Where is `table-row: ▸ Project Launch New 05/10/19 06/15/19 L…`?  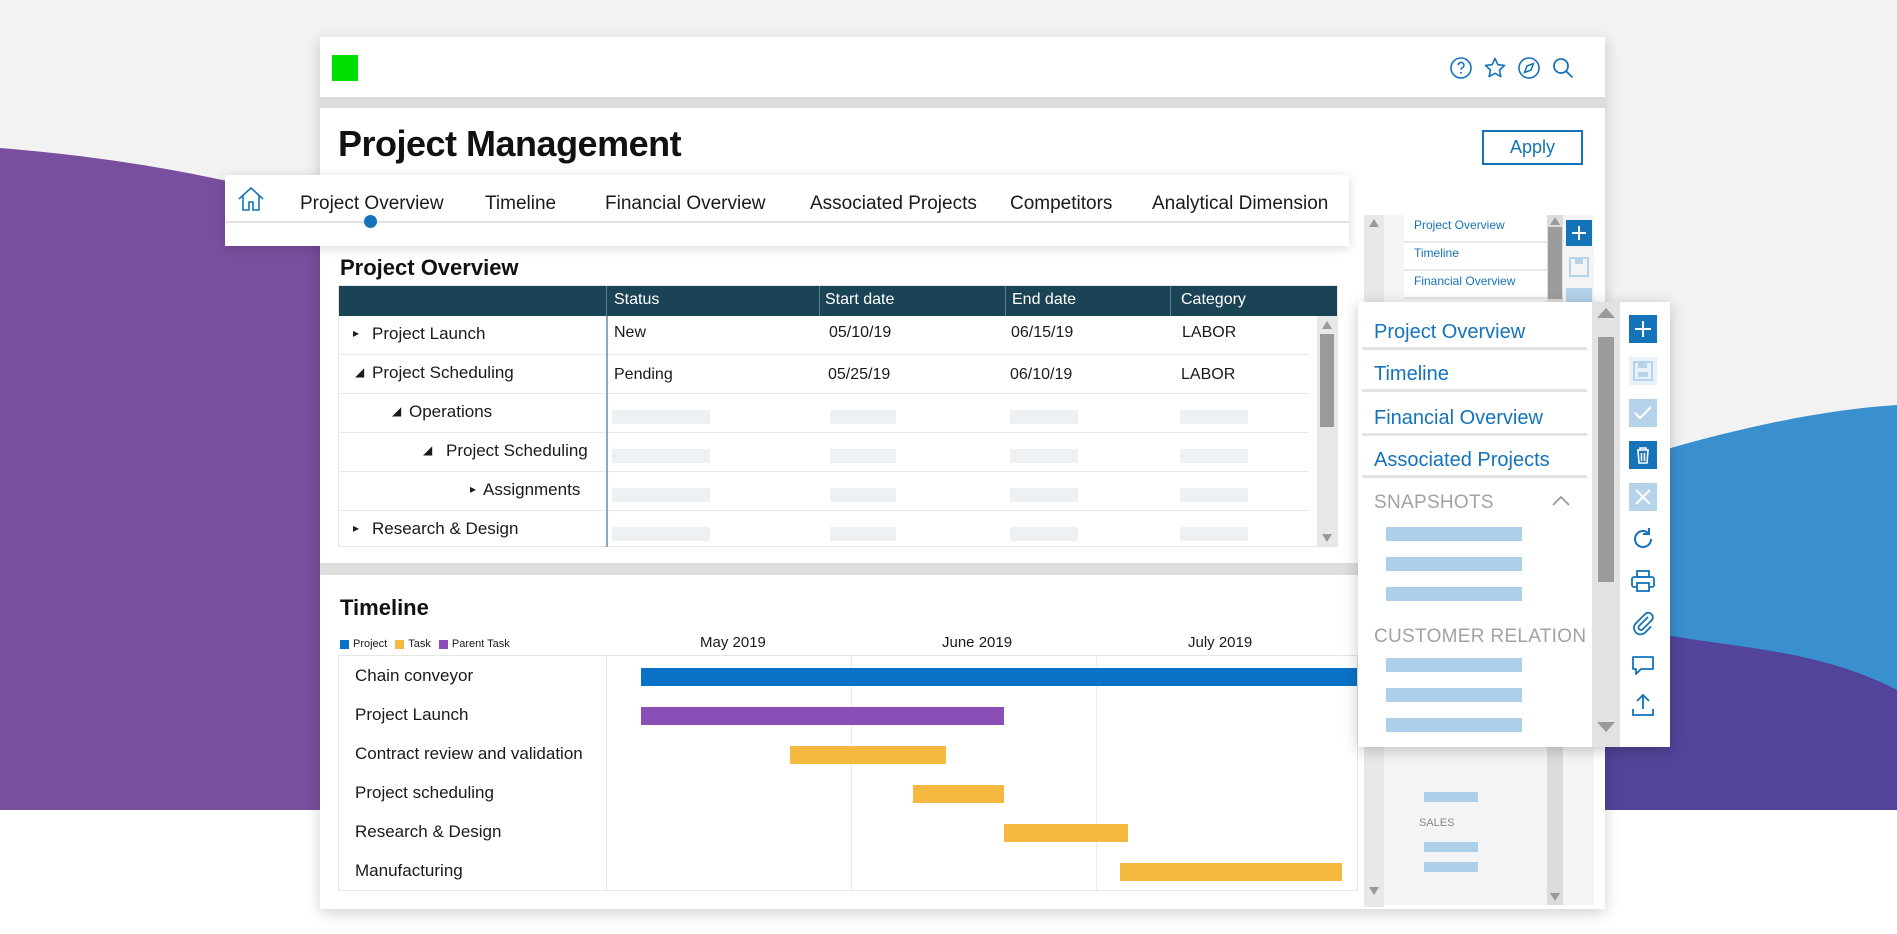 table-row: ▸ Project Launch New 05/10/19 06/15/19 L… is located at coordinates (824, 335).